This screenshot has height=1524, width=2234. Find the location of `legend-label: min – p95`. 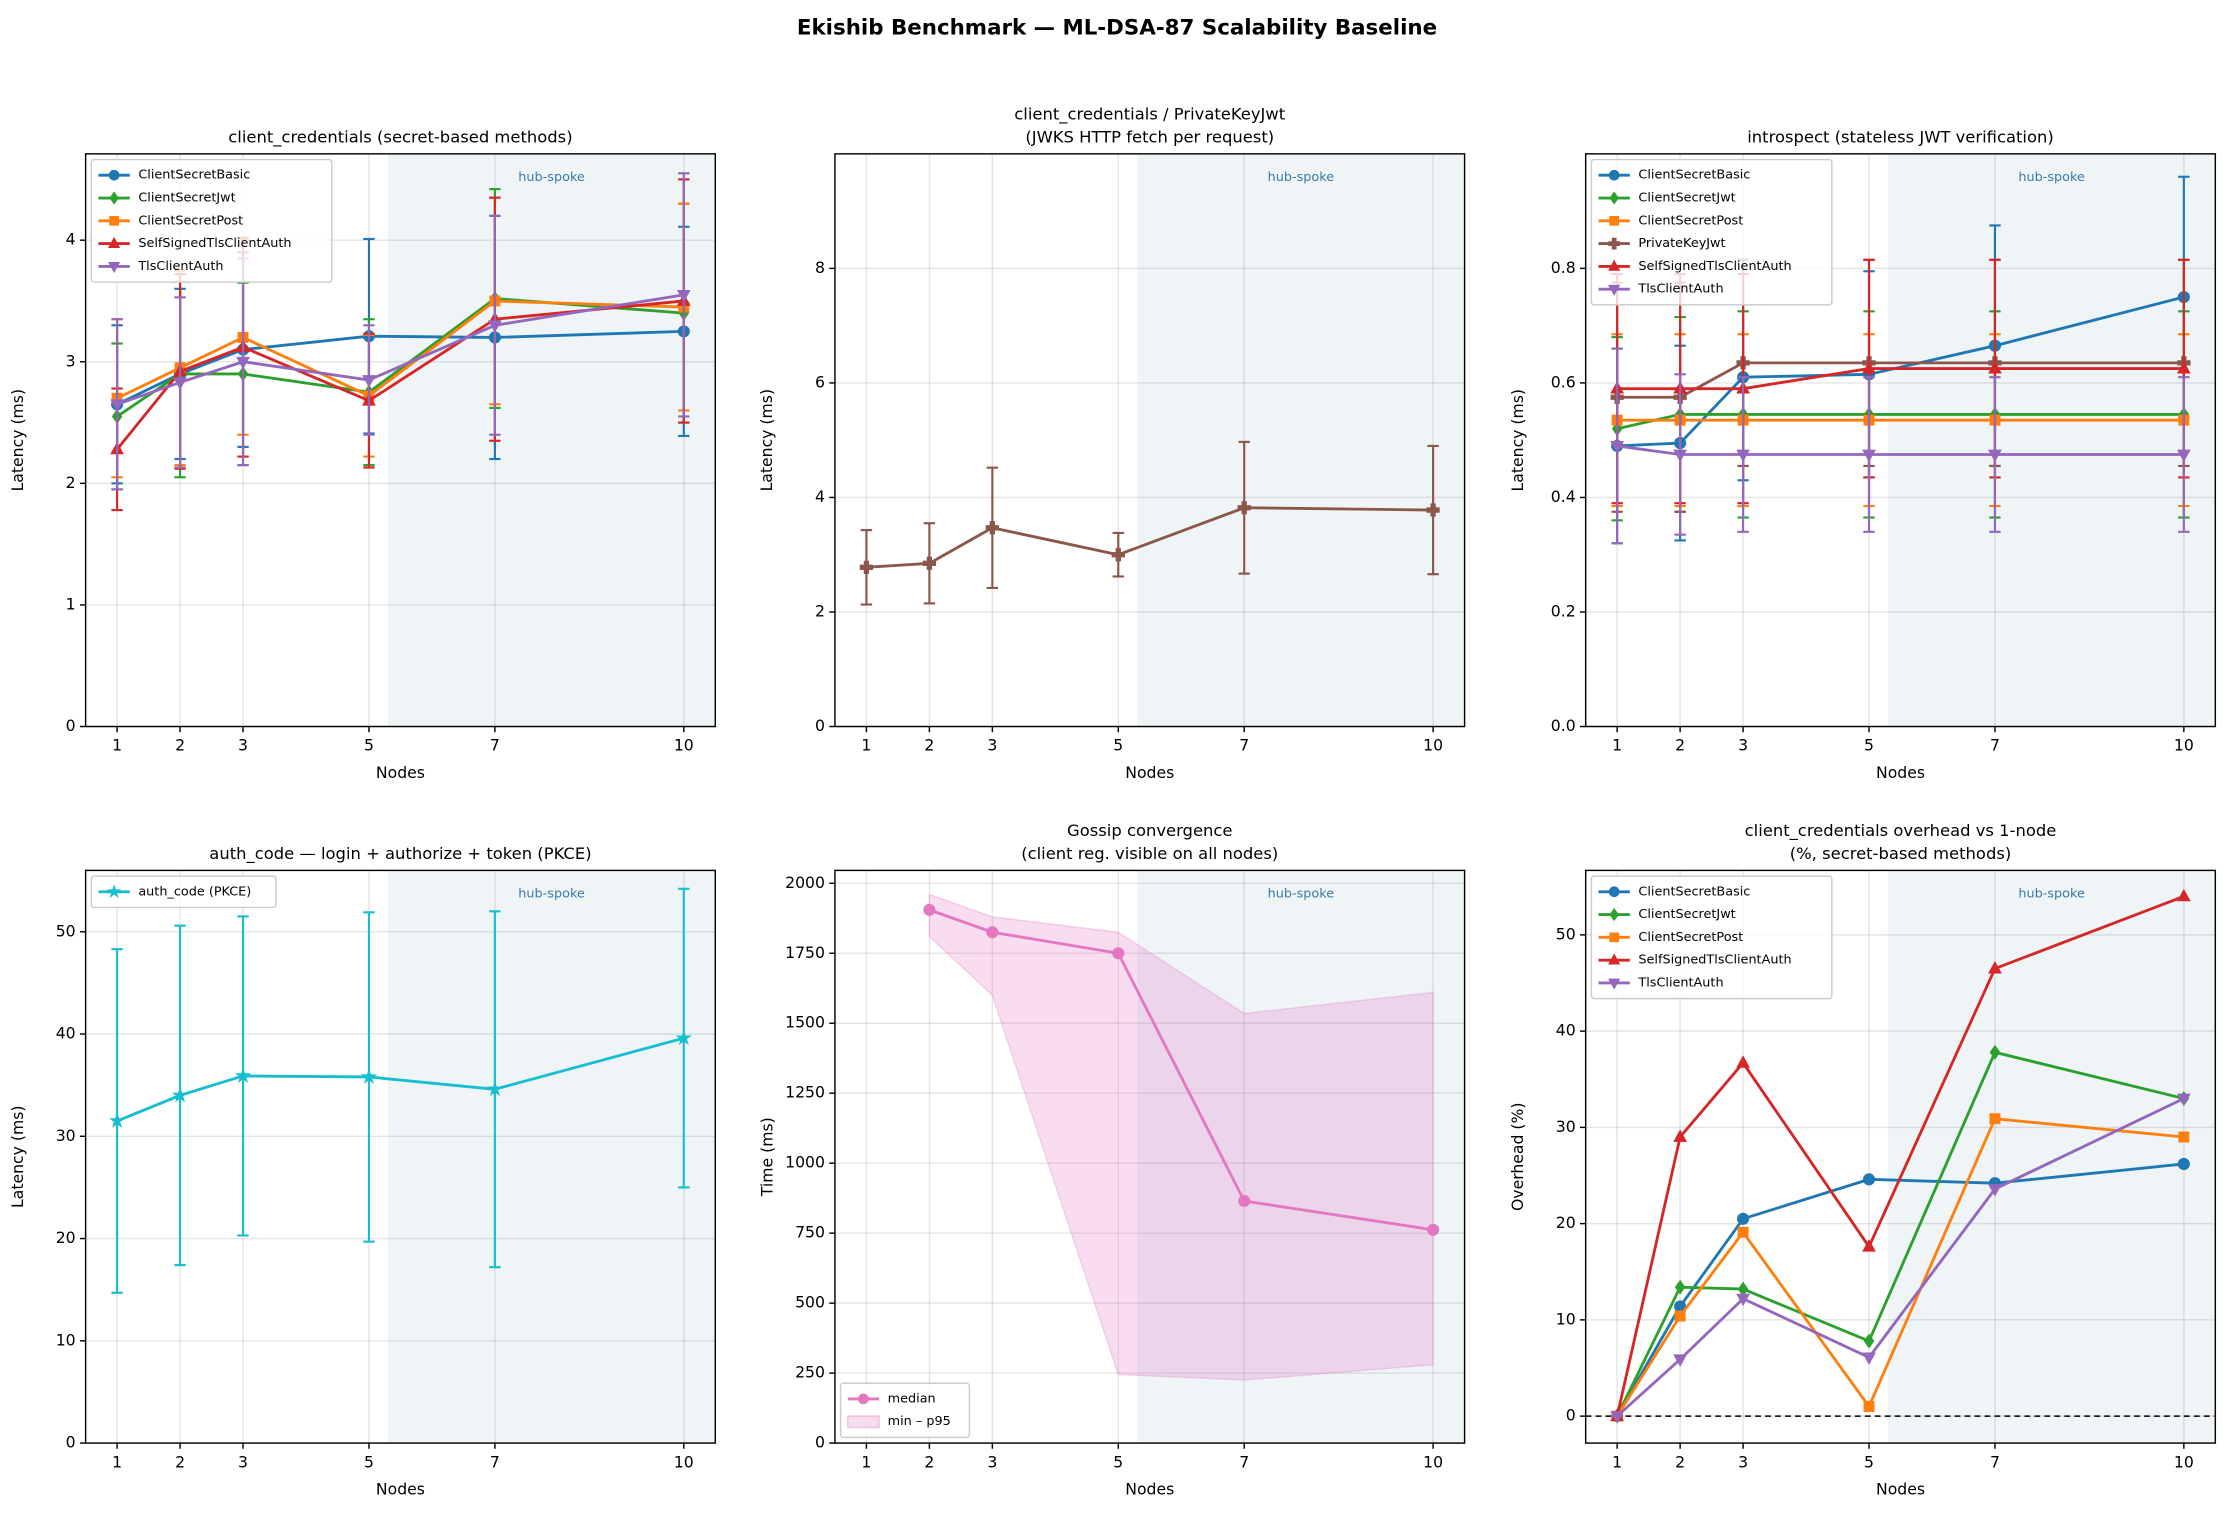

legend-label: min – p95 is located at coordinates (919, 1421).